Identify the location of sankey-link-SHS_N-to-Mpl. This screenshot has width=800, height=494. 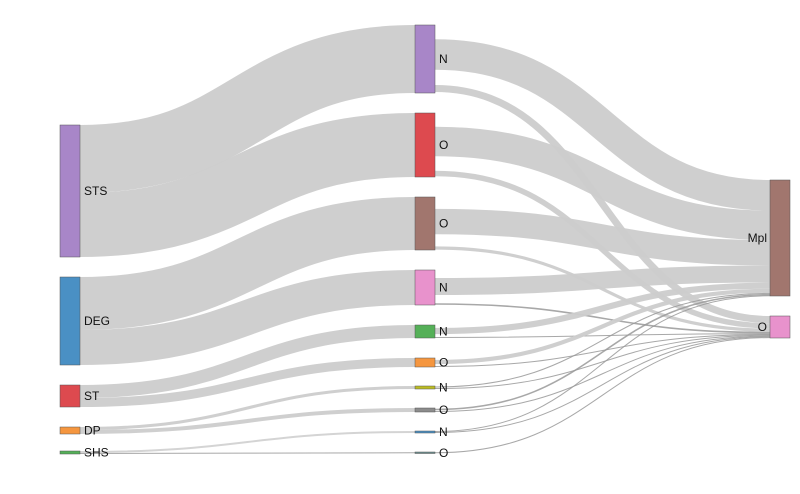
(602, 363).